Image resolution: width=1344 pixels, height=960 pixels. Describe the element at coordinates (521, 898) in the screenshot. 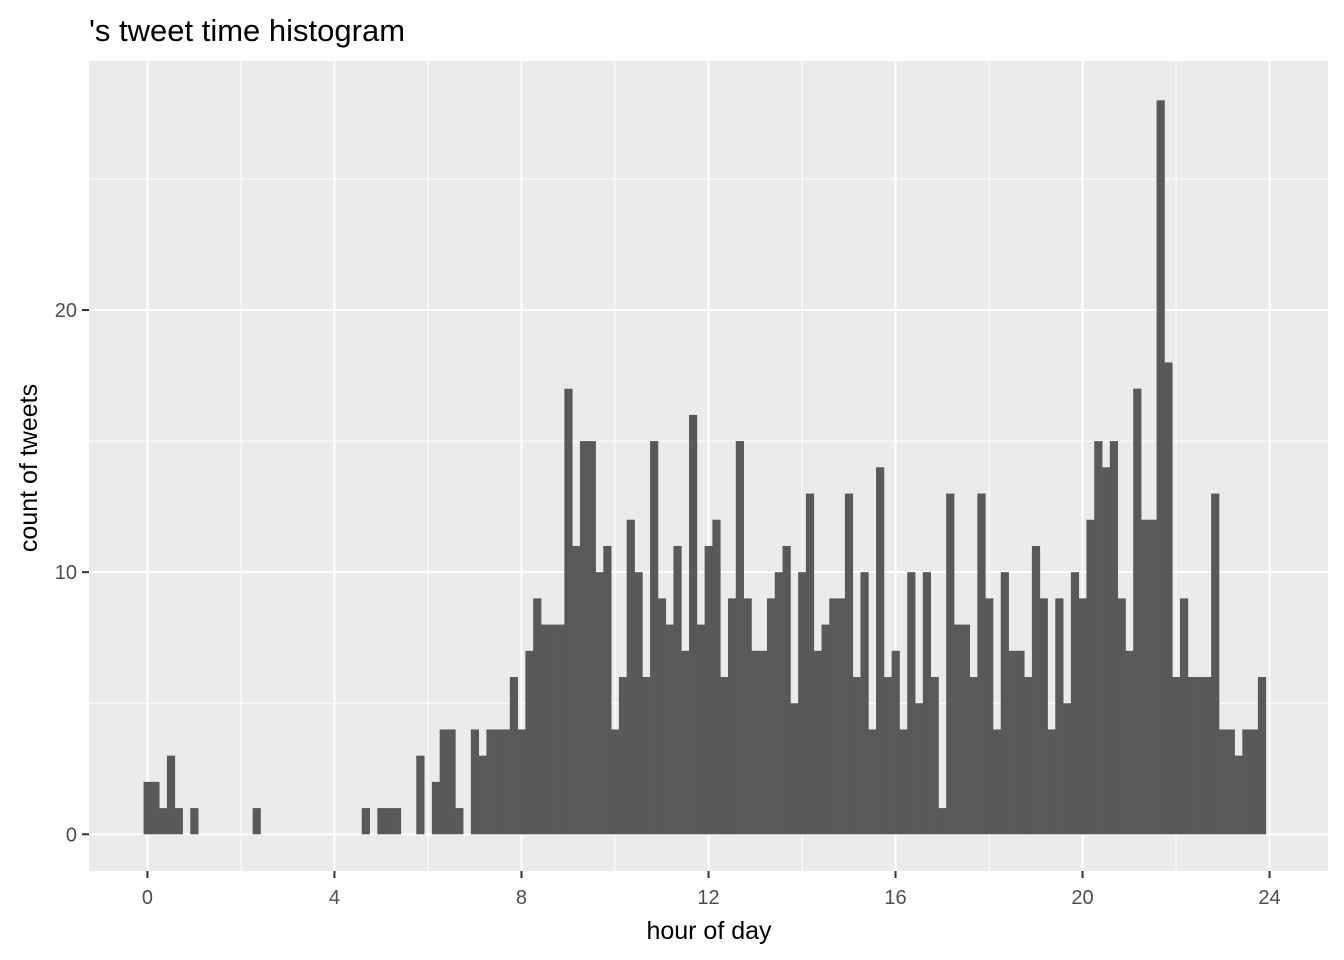

I see `x-tick-label: 8` at that location.